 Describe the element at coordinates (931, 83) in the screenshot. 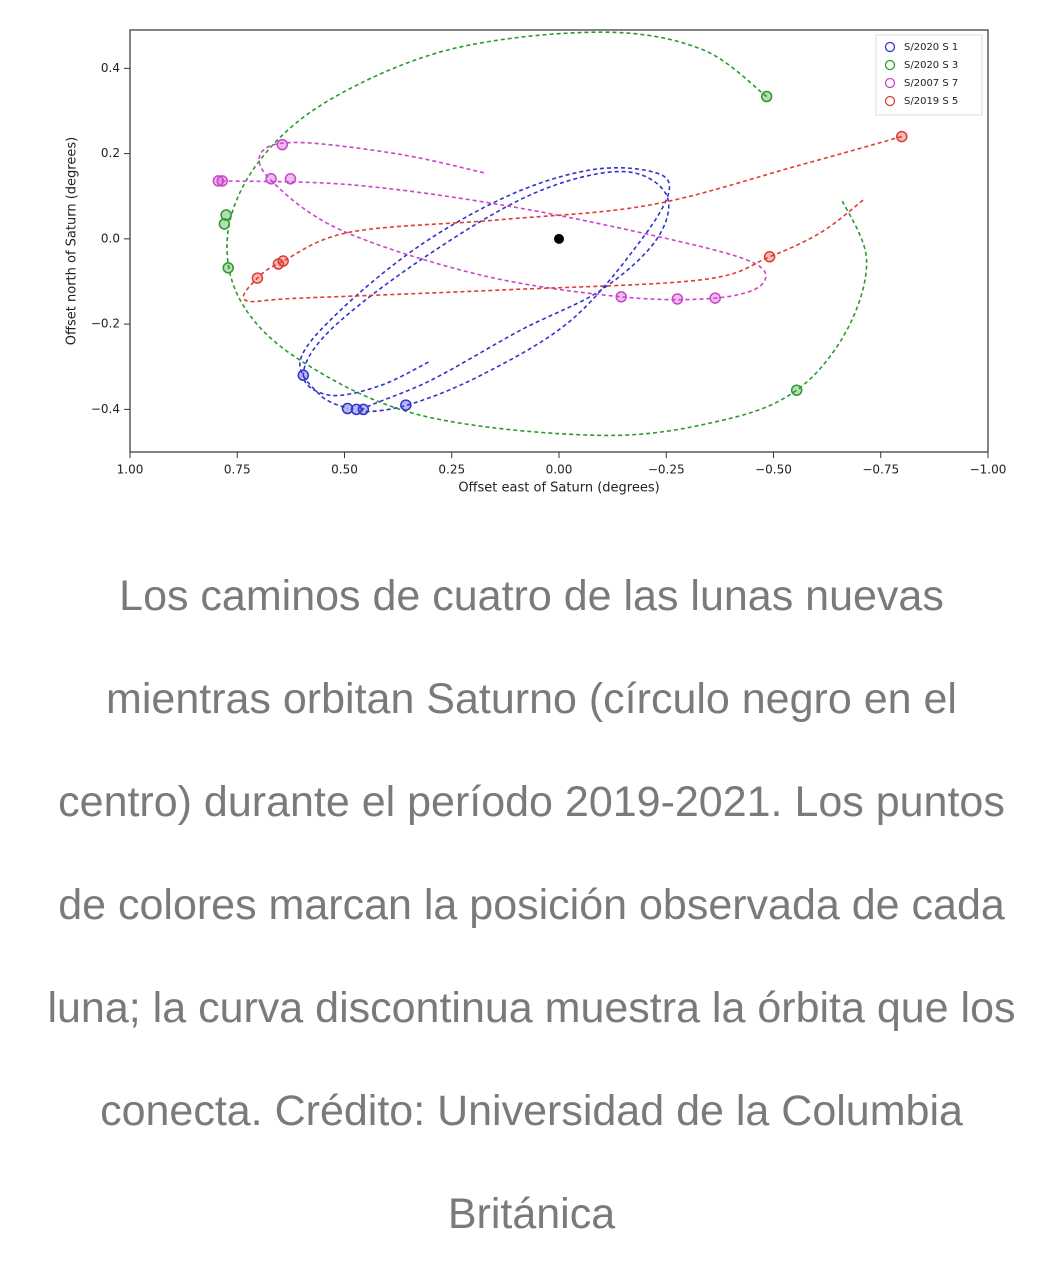

I see `legend-label: S/2007 S 7` at that location.